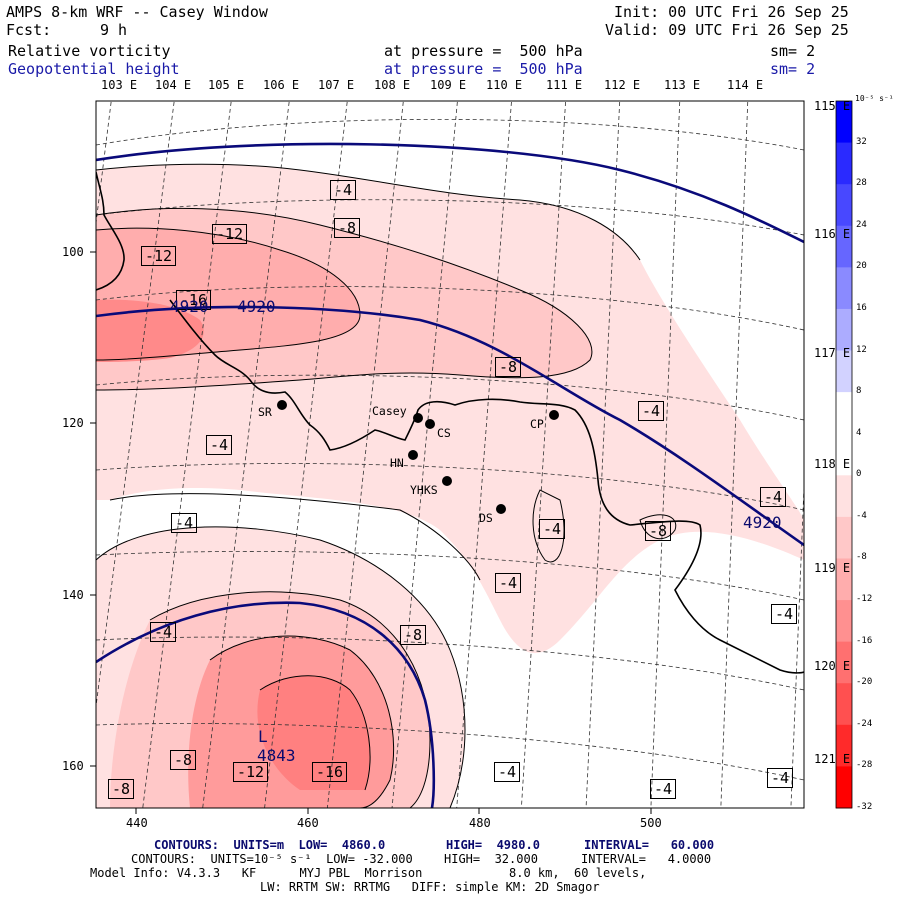 Image resolution: width=900 pixels, height=900 pixels. Describe the element at coordinates (832, 106) in the screenshot. I see `lon-label-right: 115 E` at that location.